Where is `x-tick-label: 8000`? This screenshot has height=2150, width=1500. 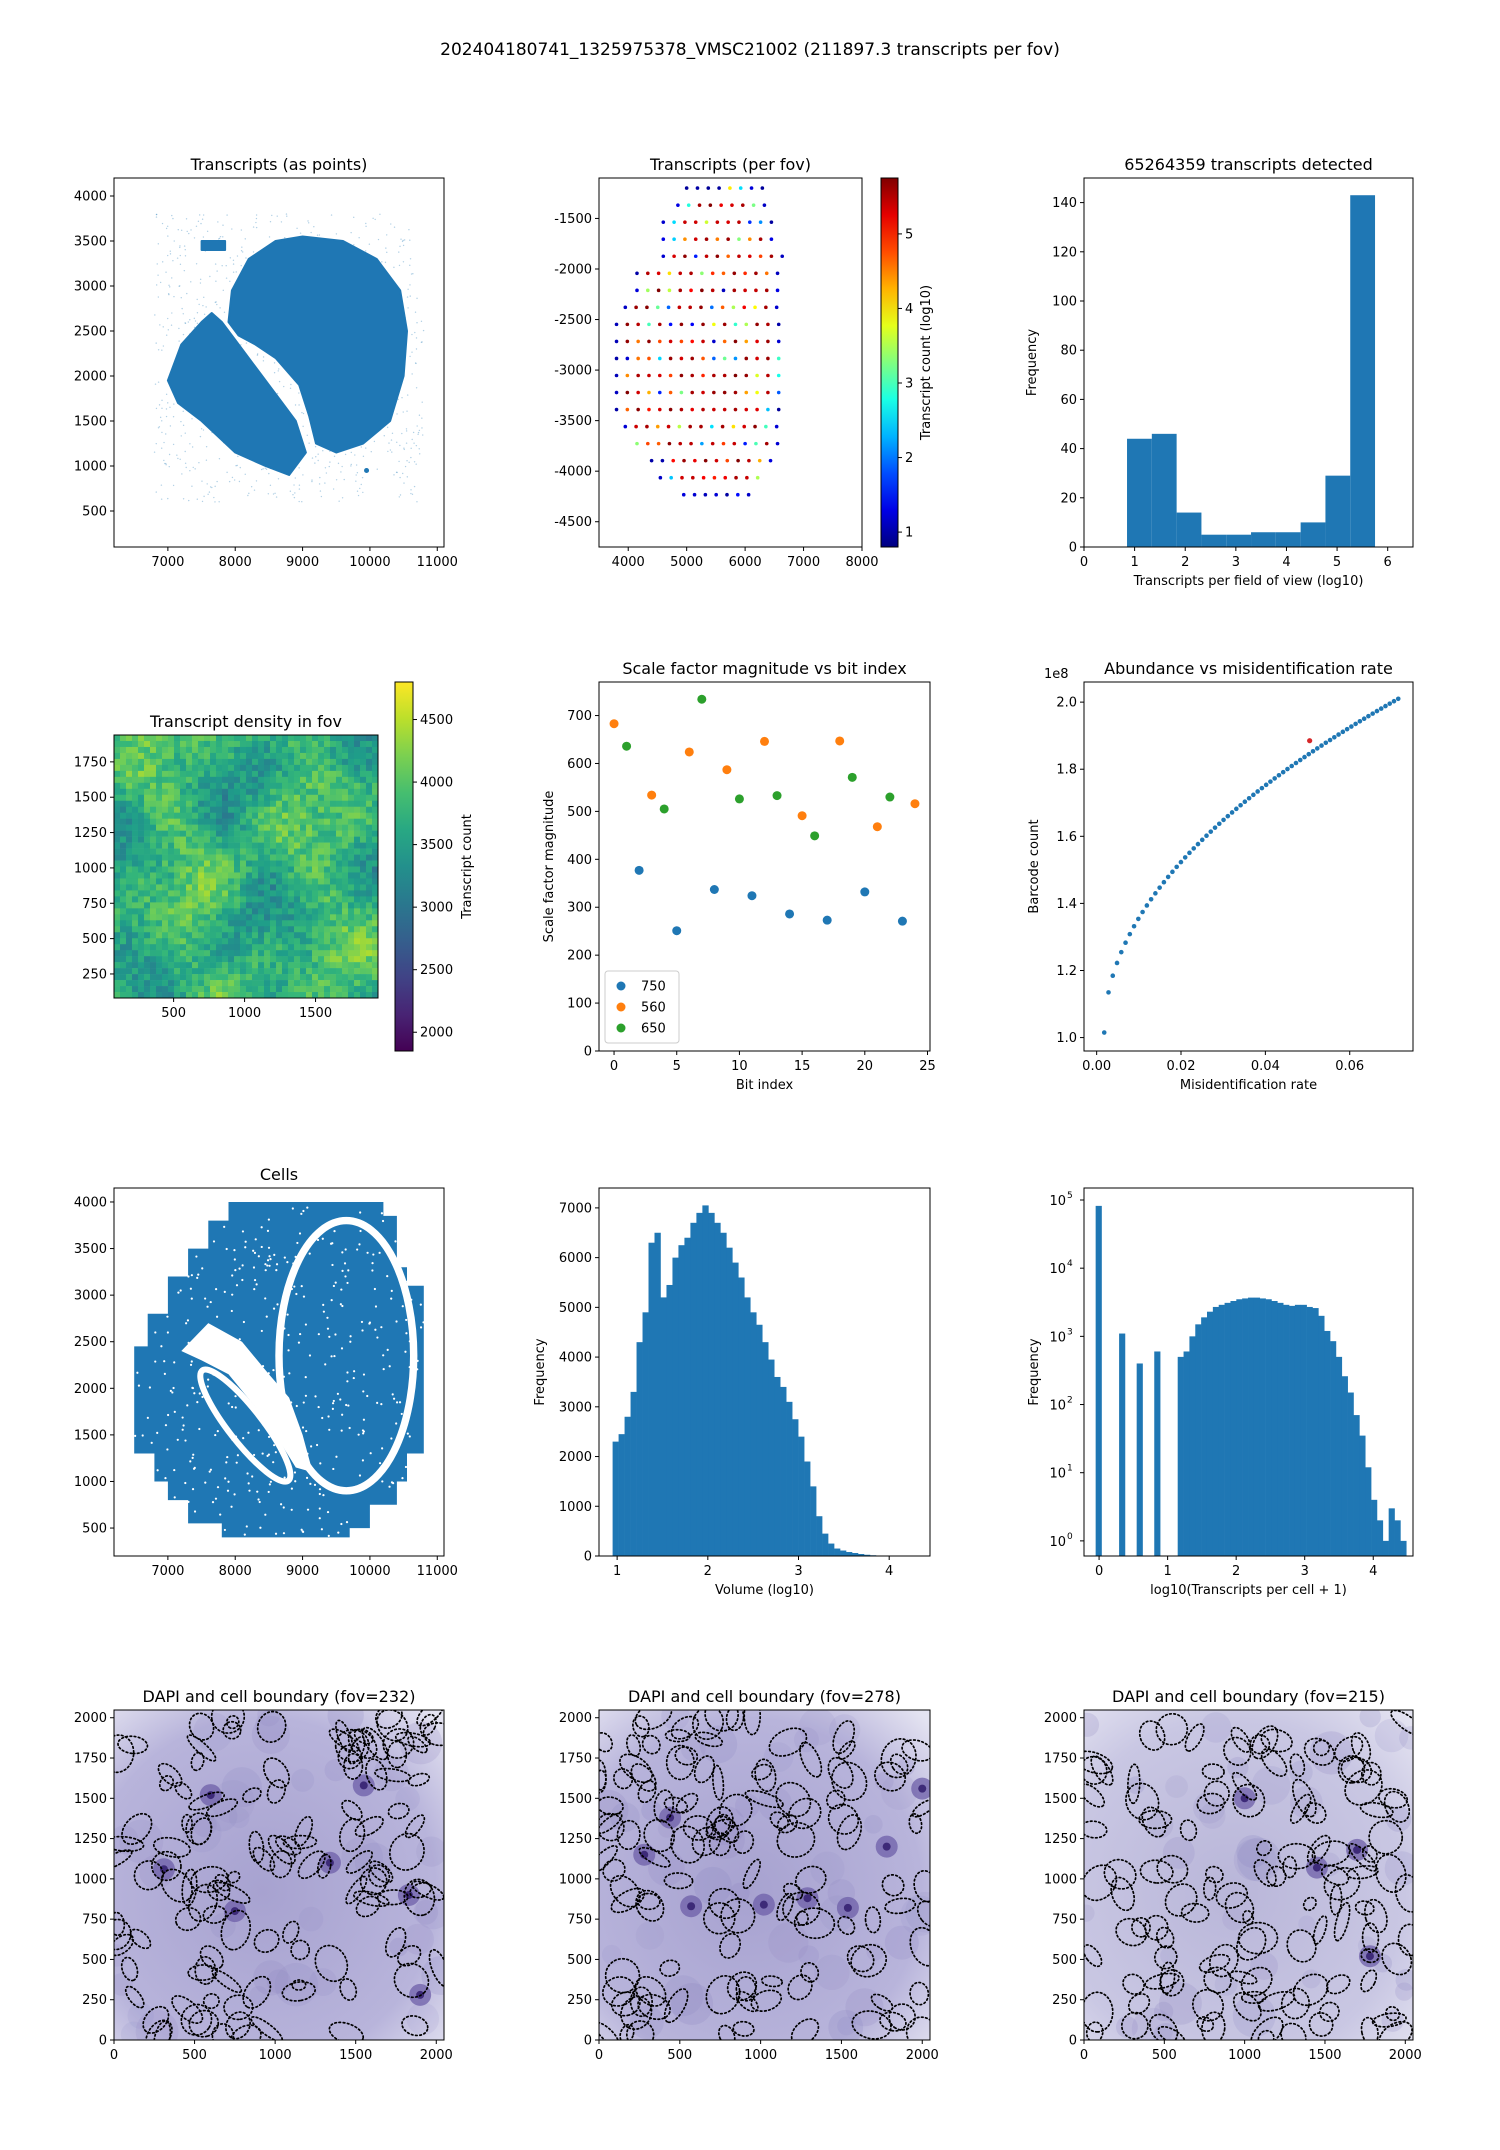 x-tick-label: 8000 is located at coordinates (235, 1571).